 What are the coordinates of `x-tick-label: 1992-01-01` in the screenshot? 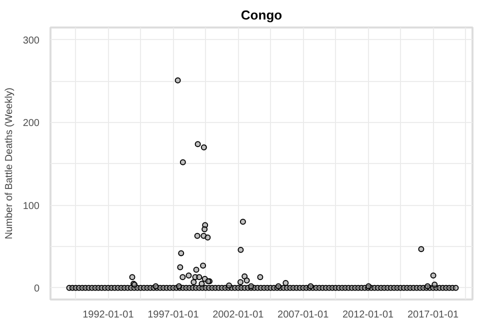 It's located at (108, 315).